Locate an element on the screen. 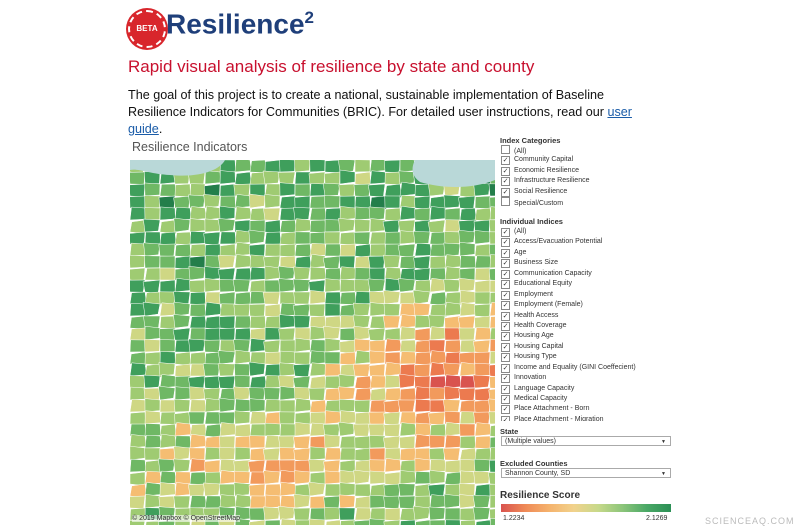 The height and width of the screenshot is (530, 800). checkbox-item: ✓ Employment (Female) is located at coordinates (588, 305).